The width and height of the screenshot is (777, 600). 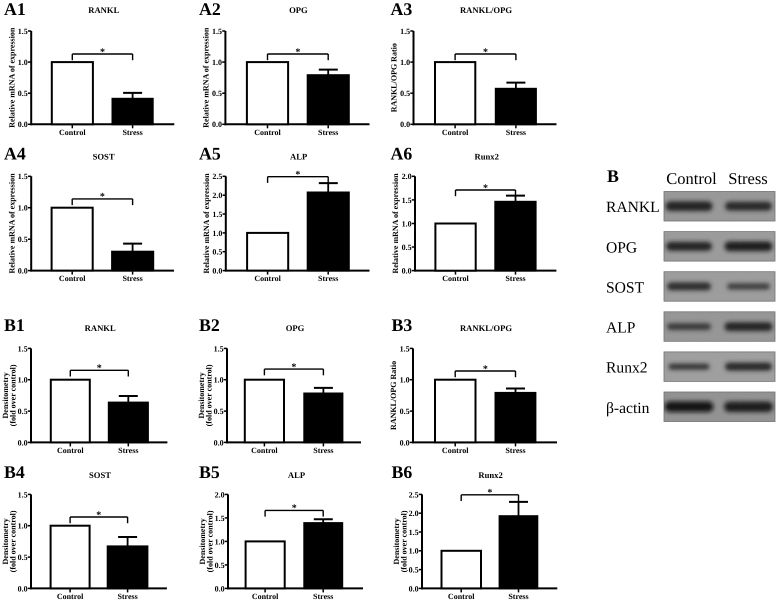 What do you see at coordinates (209, 325) in the screenshot?
I see `svg-text: B2` at bounding box center [209, 325].